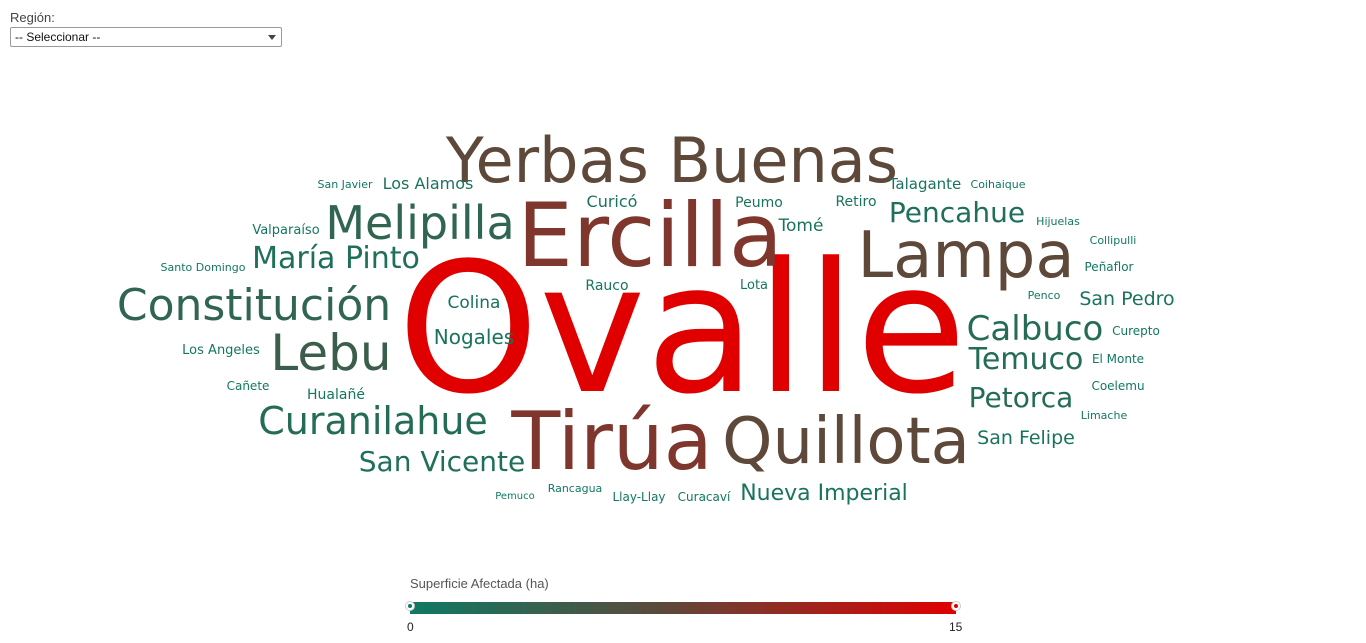  I want to click on legend-min-label: 0, so click(410, 627).